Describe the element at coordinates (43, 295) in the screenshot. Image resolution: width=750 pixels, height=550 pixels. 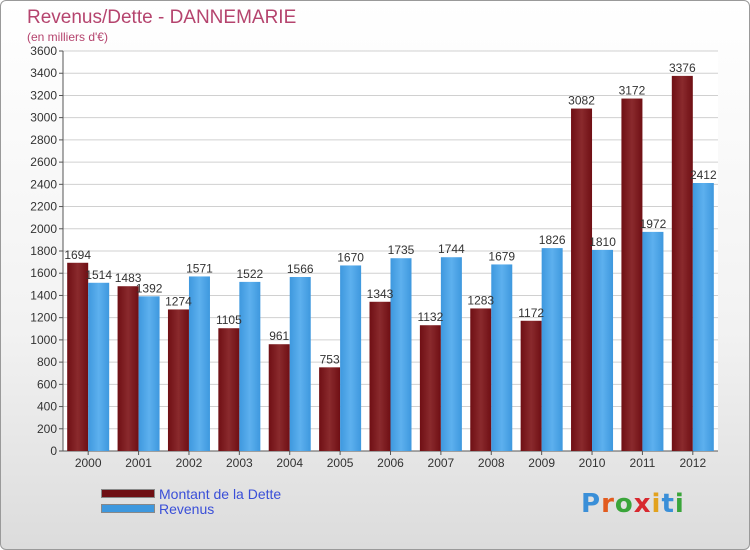
I see `y-tick-label: 1400` at that location.